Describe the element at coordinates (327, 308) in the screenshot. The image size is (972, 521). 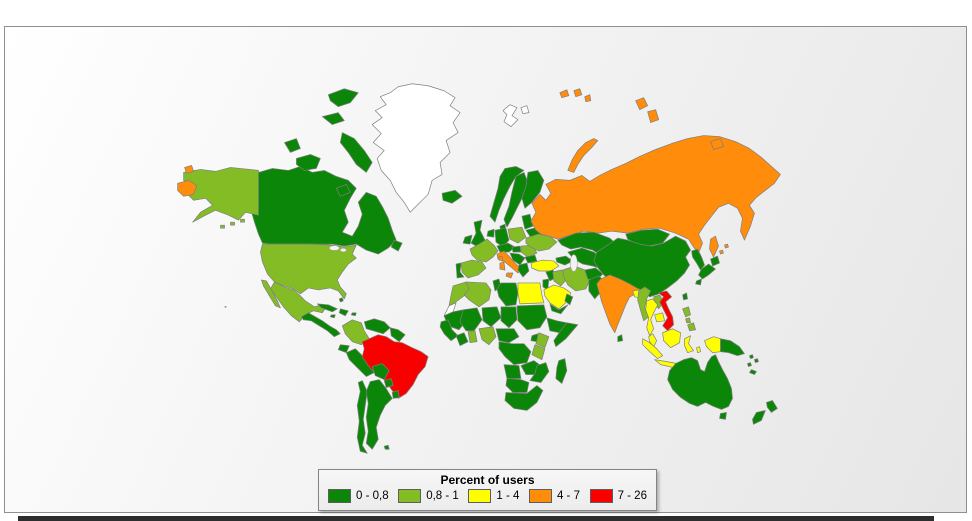
I see `country-cuba` at that location.